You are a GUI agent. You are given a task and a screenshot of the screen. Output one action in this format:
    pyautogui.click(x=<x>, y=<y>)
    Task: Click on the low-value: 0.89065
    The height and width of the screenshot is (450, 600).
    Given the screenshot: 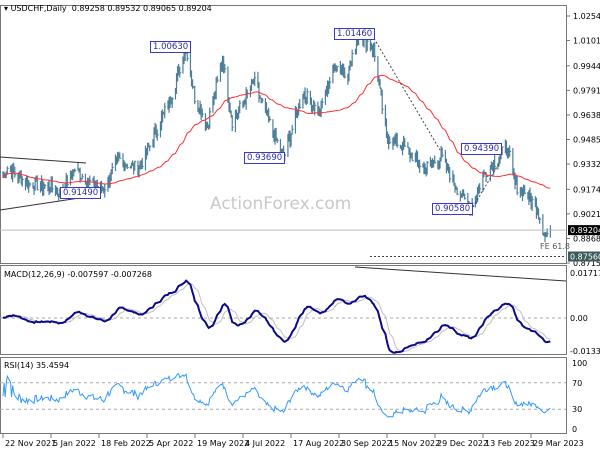 What is the action you would take?
    pyautogui.click(x=160, y=8)
    